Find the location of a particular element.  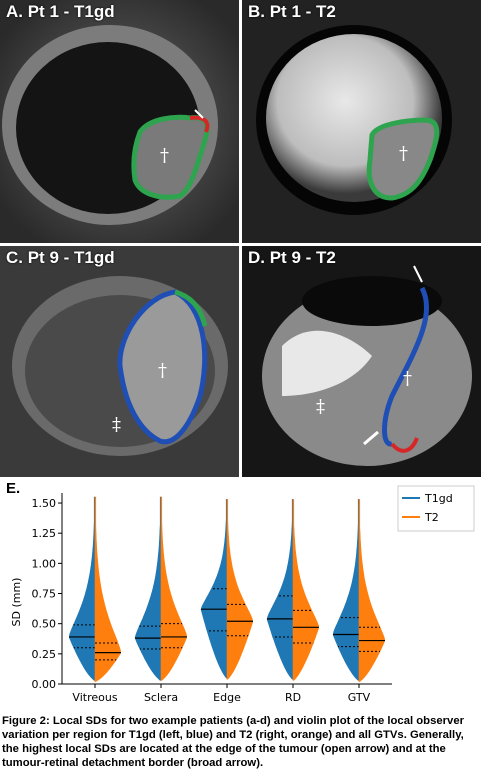

y-axis: 0.00 0.25 0.50 0.75 1.00 1.25 1.50 is located at coordinates (47, 592).